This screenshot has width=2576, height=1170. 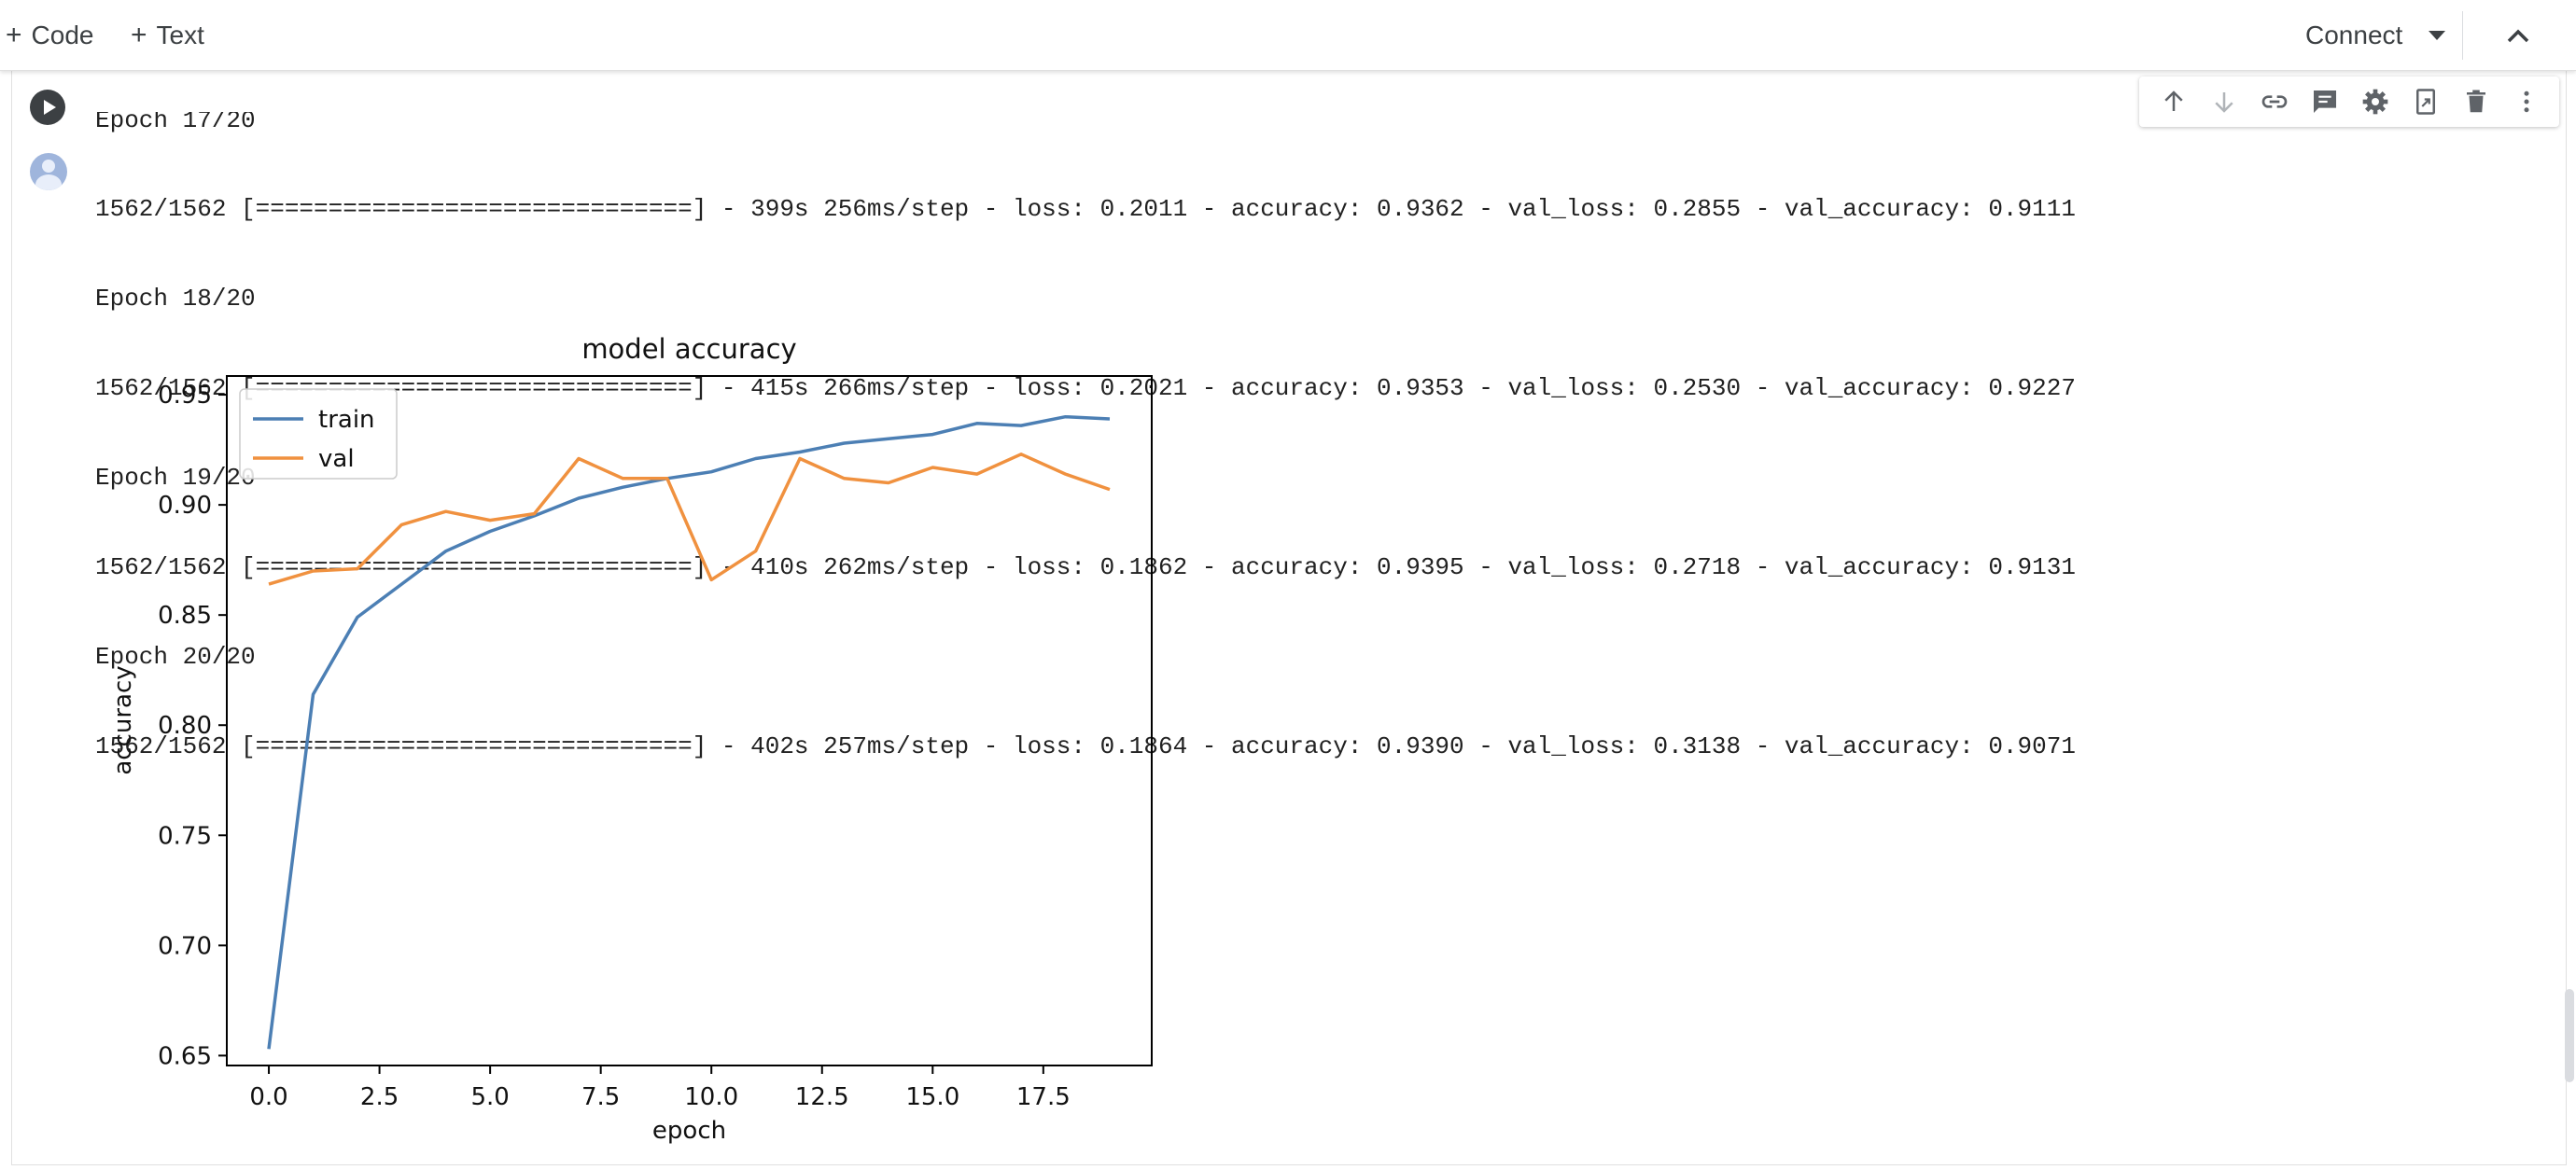 I want to click on chart-title: model accuracy, so click(x=688, y=349).